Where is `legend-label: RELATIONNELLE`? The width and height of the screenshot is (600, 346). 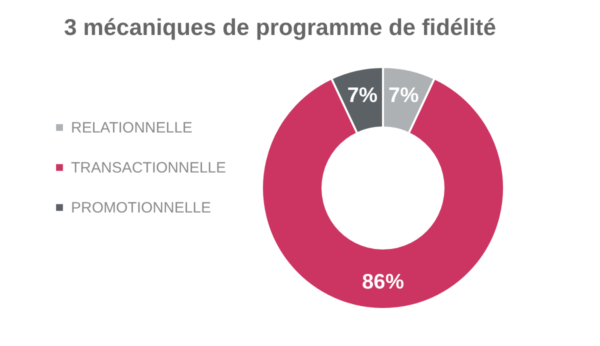 legend-label: RELATIONNELLE is located at coordinates (131, 128).